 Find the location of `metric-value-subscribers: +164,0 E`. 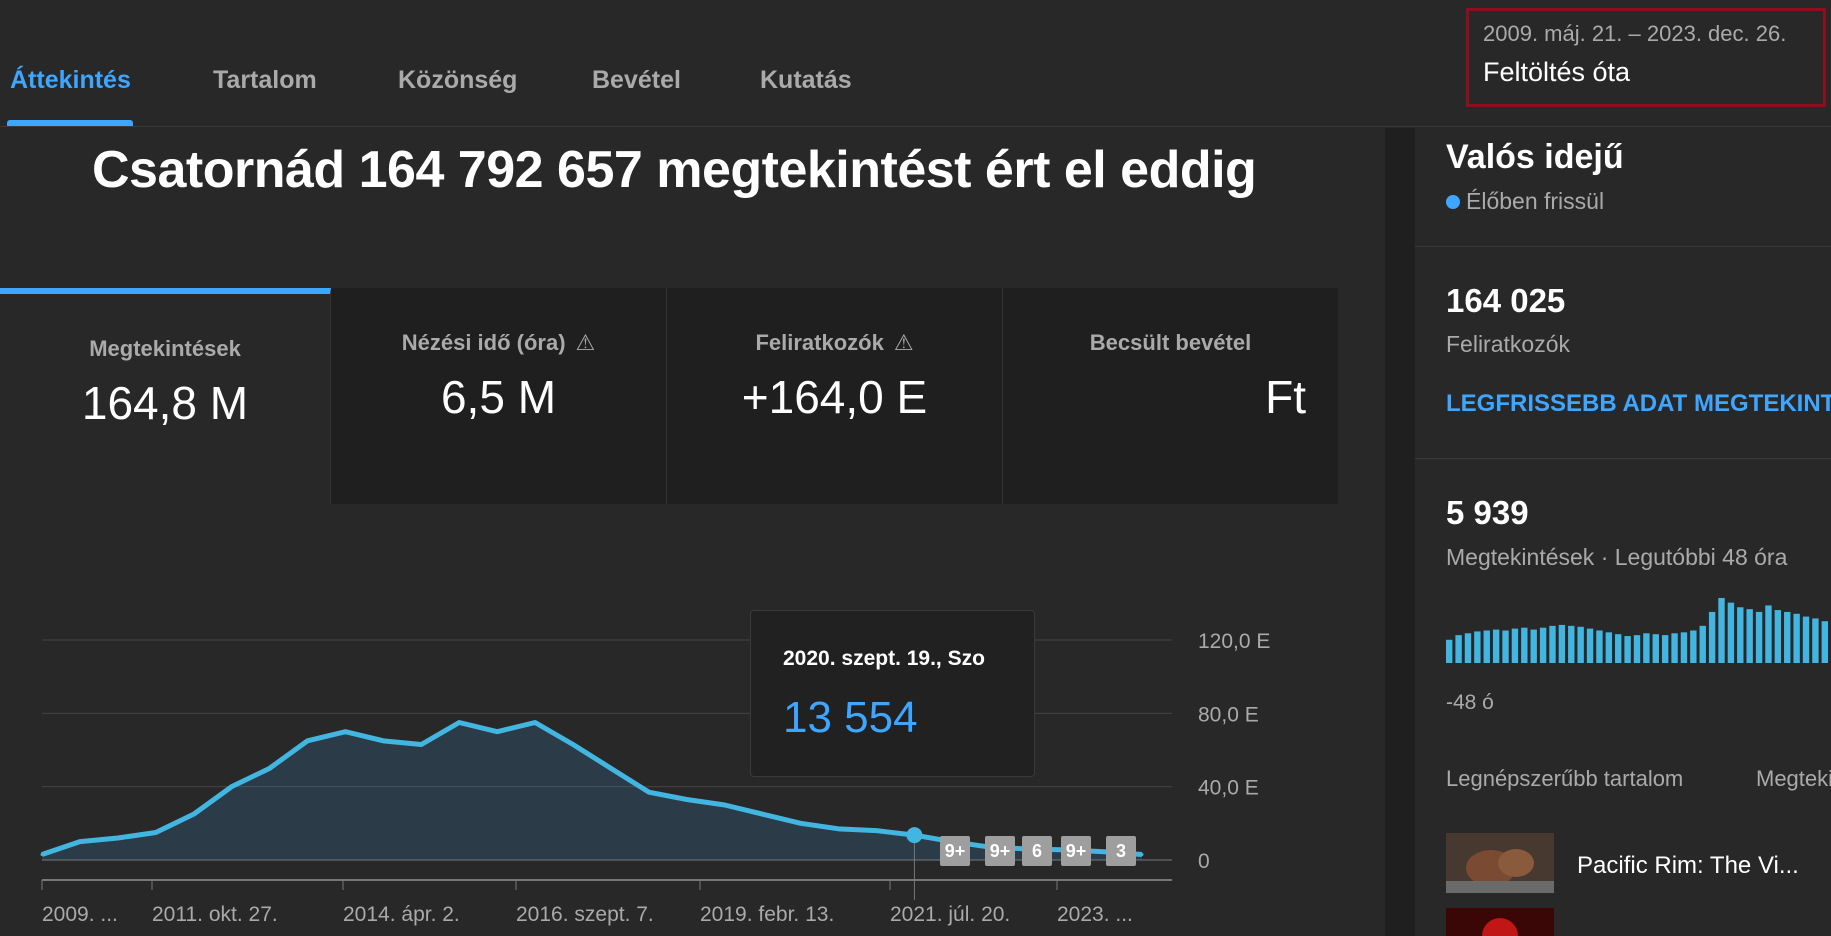

metric-value-subscribers: +164,0 E is located at coordinates (834, 397).